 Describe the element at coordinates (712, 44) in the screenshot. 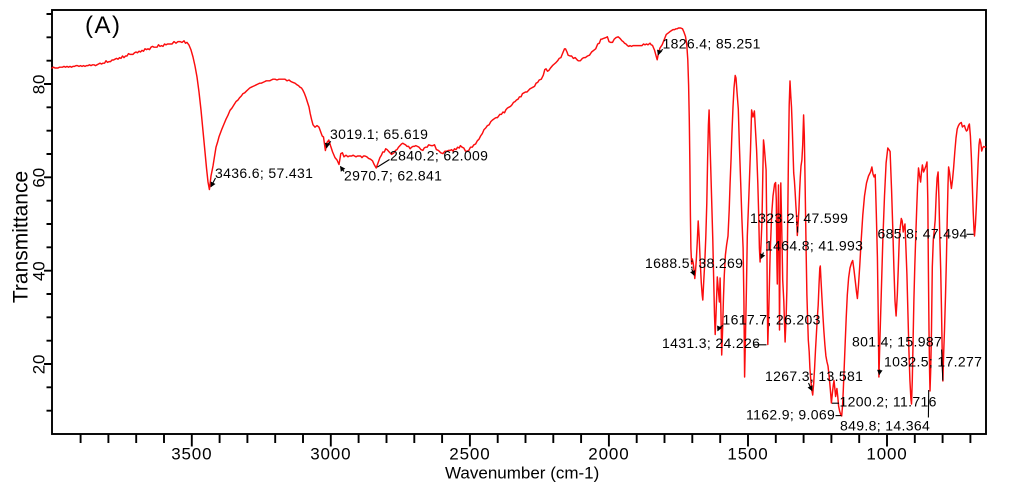

I see `svg-text: 1826.4; 85.251` at that location.